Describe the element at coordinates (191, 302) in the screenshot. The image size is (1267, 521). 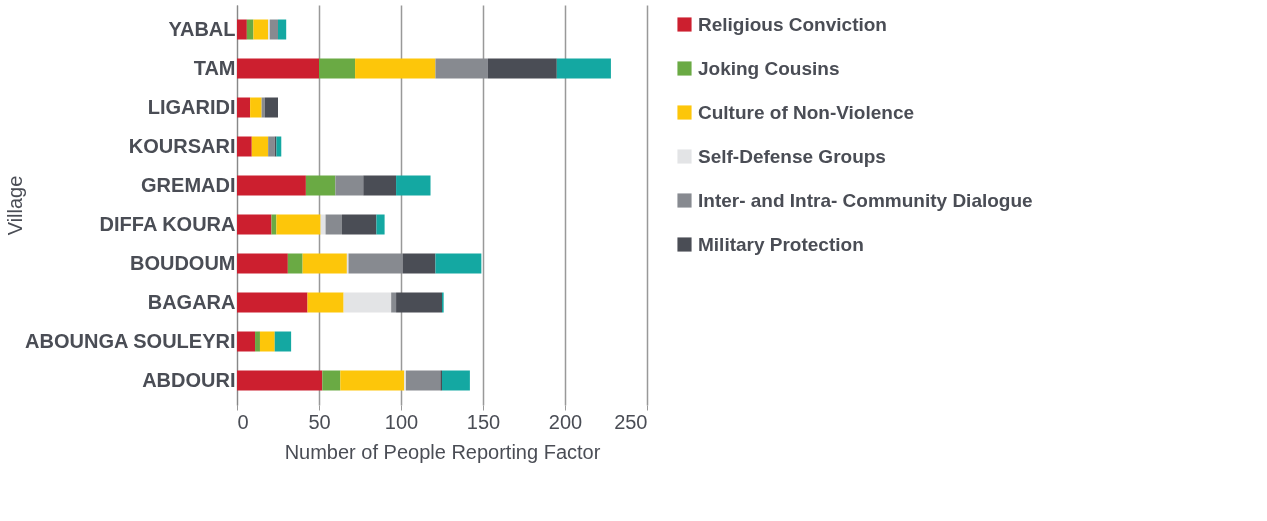
I see `y-tick-label: BAGARA` at that location.